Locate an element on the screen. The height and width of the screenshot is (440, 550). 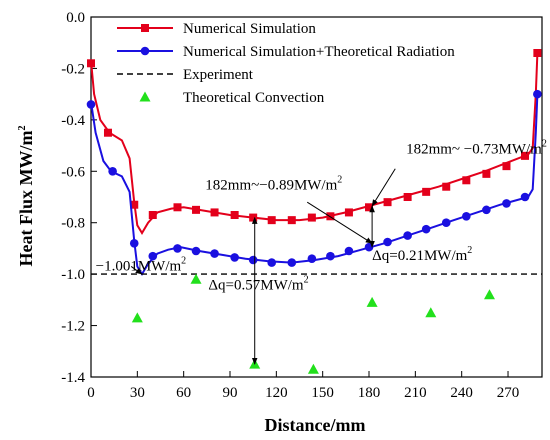
annotation-text: Δq=0.57MW/m is located at coordinates (256, 286).